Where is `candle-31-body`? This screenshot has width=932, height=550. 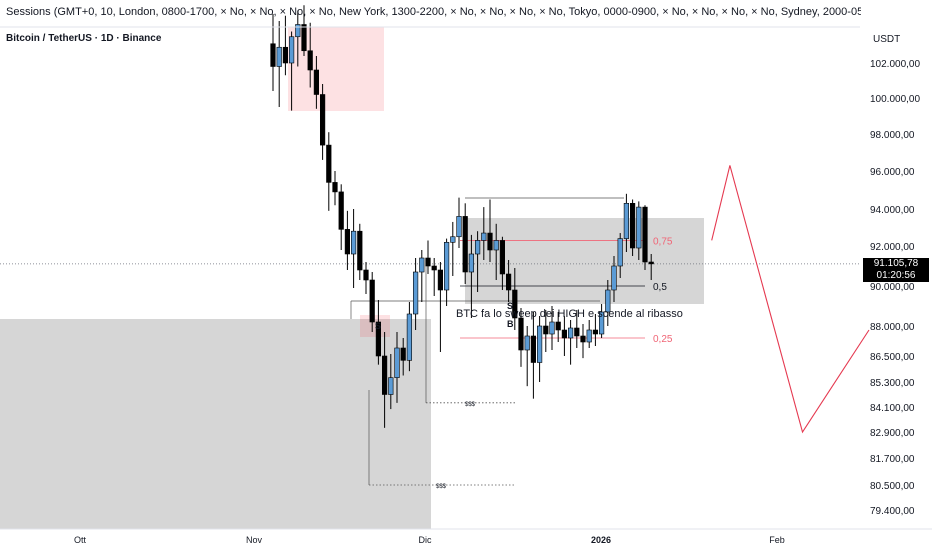
candle-31-body is located at coordinates (459, 227).